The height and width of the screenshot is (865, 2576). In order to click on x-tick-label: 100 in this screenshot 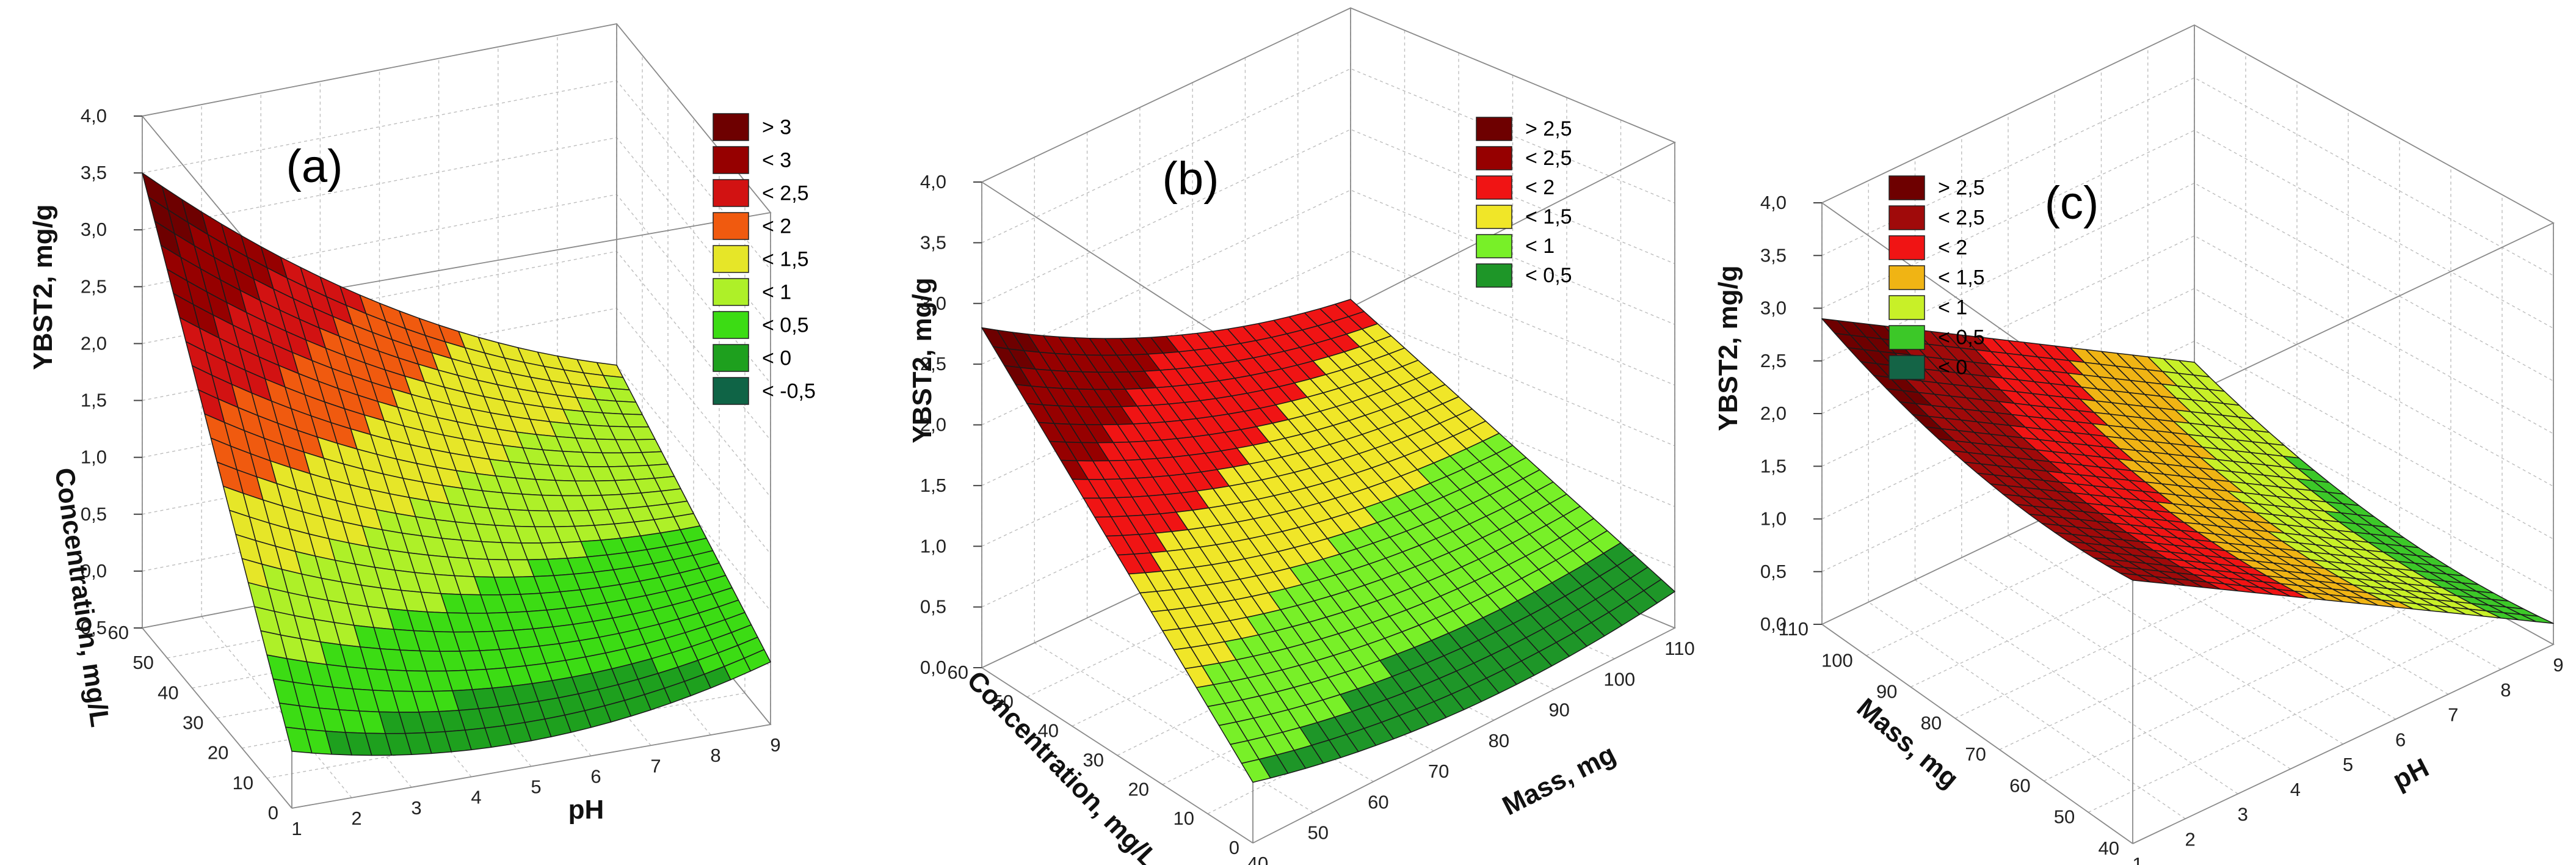, I will do `click(1619, 679)`.